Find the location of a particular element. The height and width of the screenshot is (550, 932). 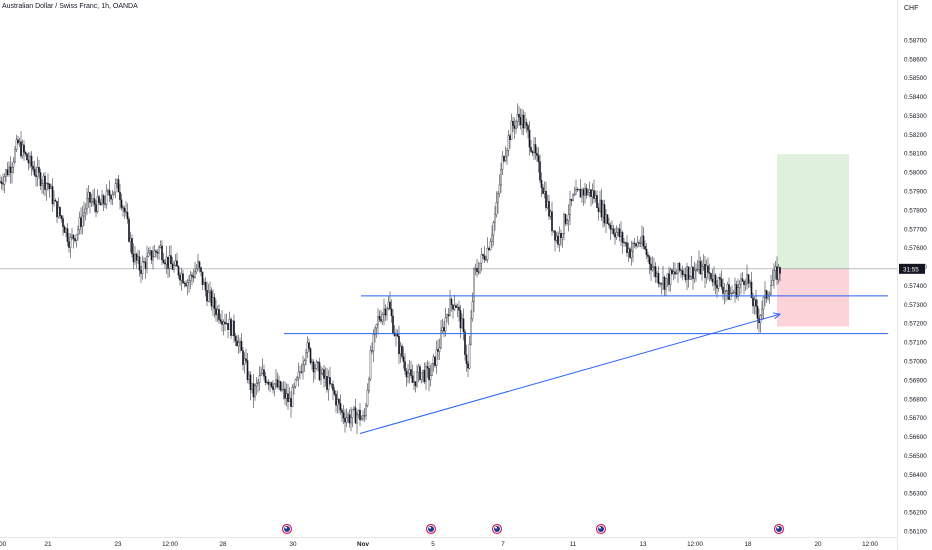

trendline is located at coordinates (570, 374).